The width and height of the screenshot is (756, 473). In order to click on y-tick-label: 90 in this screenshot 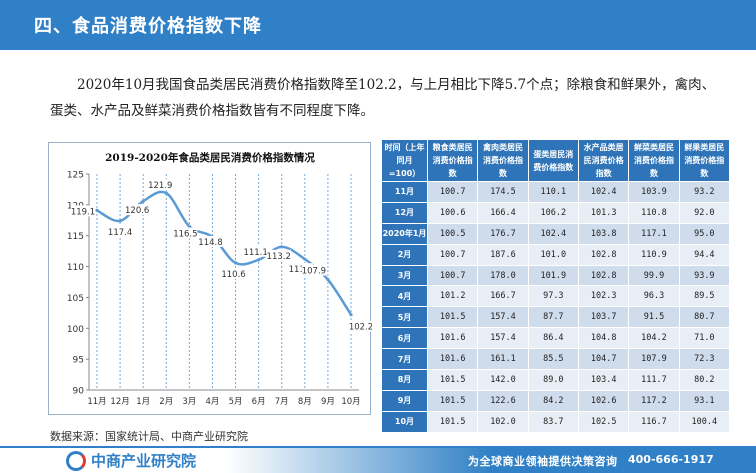, I will do `click(79, 392)`.